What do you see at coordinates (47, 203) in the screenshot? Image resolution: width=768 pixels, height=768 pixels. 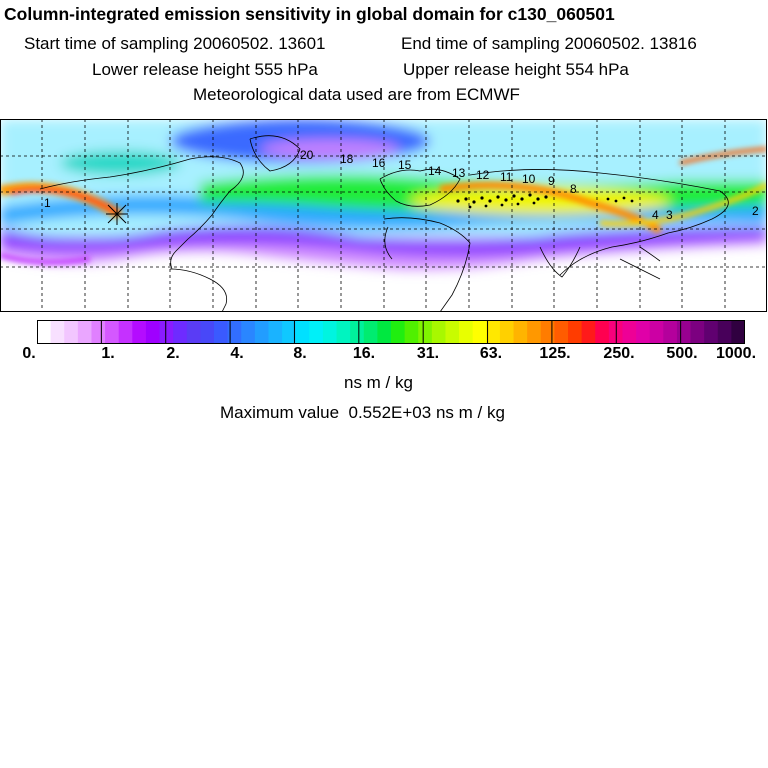 I see `contour-label: 1` at bounding box center [47, 203].